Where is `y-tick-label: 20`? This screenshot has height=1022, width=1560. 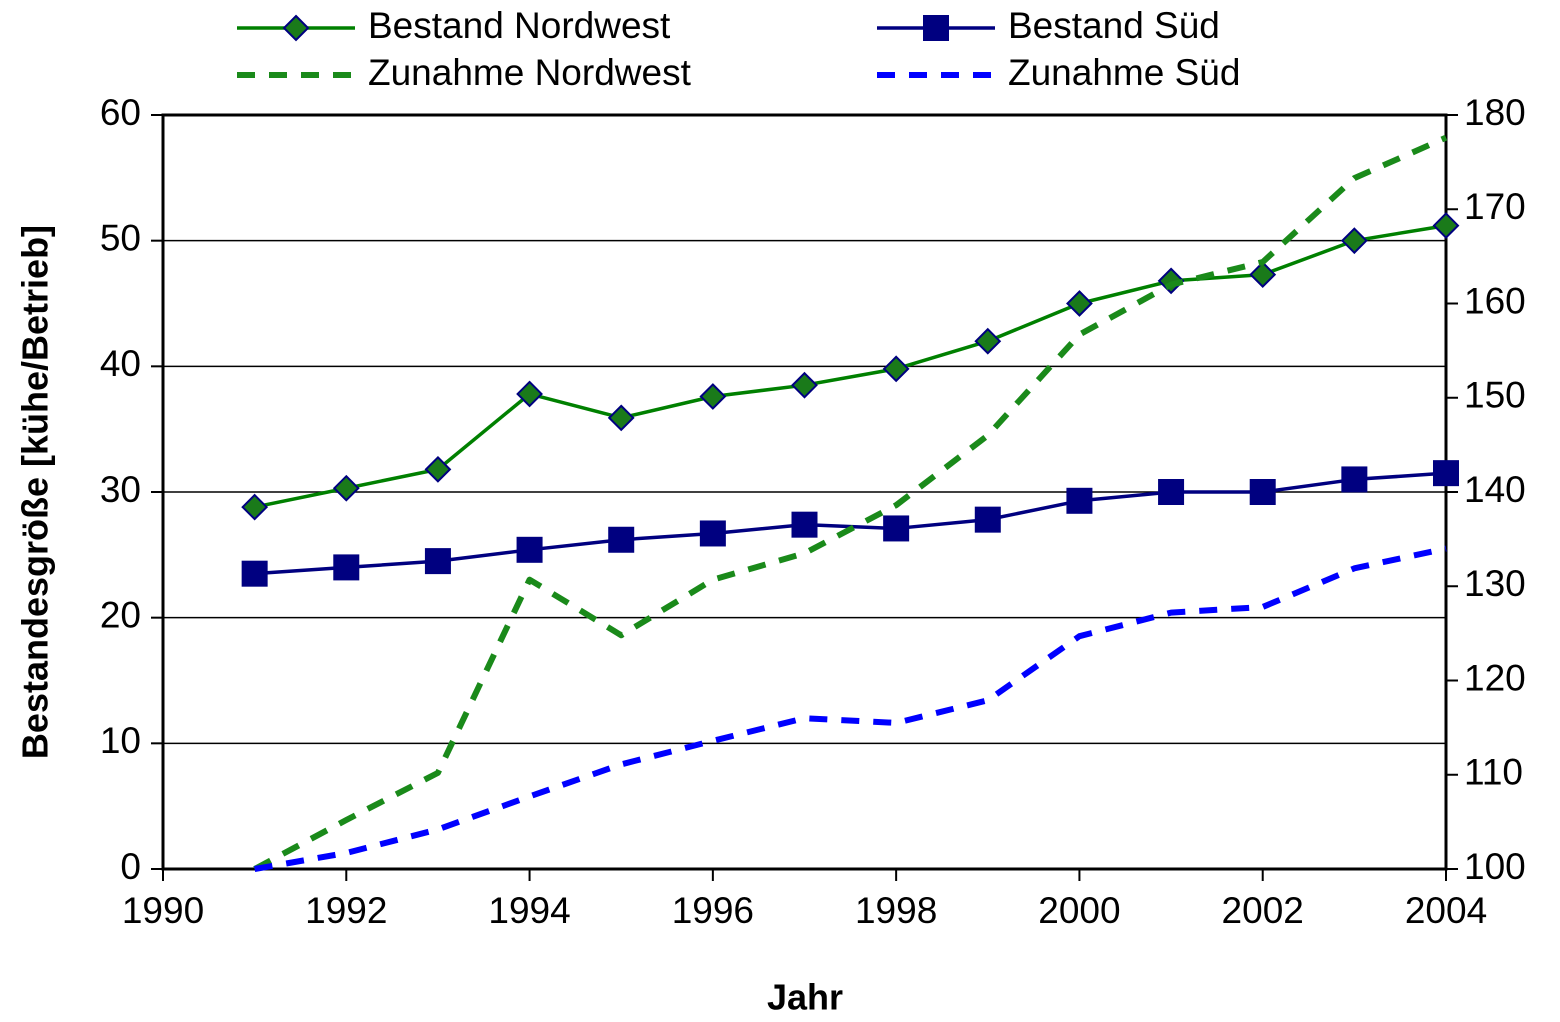 y-tick-label: 20 is located at coordinates (120, 614).